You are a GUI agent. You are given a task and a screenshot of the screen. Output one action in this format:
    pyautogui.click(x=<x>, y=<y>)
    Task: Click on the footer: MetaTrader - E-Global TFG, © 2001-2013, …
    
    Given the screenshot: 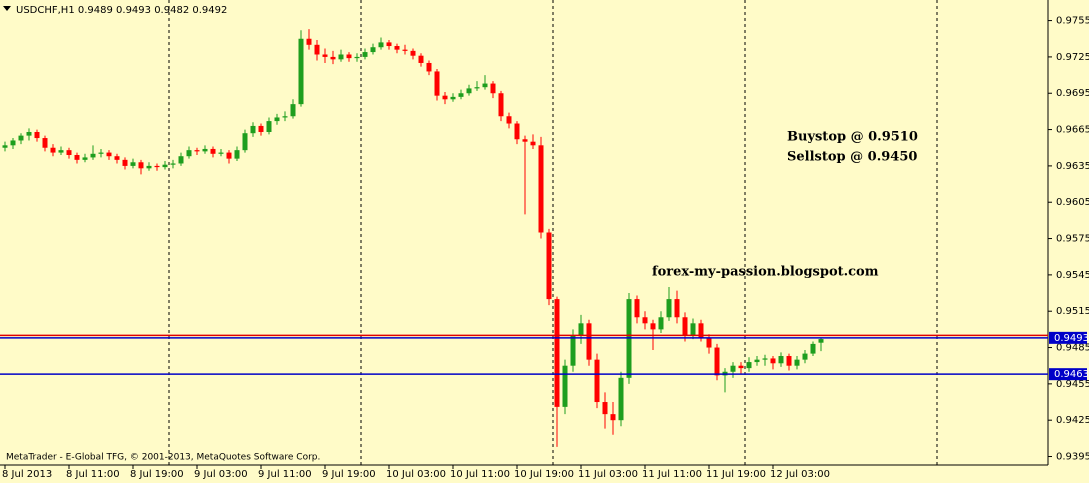 What is the action you would take?
    pyautogui.click(x=163, y=458)
    